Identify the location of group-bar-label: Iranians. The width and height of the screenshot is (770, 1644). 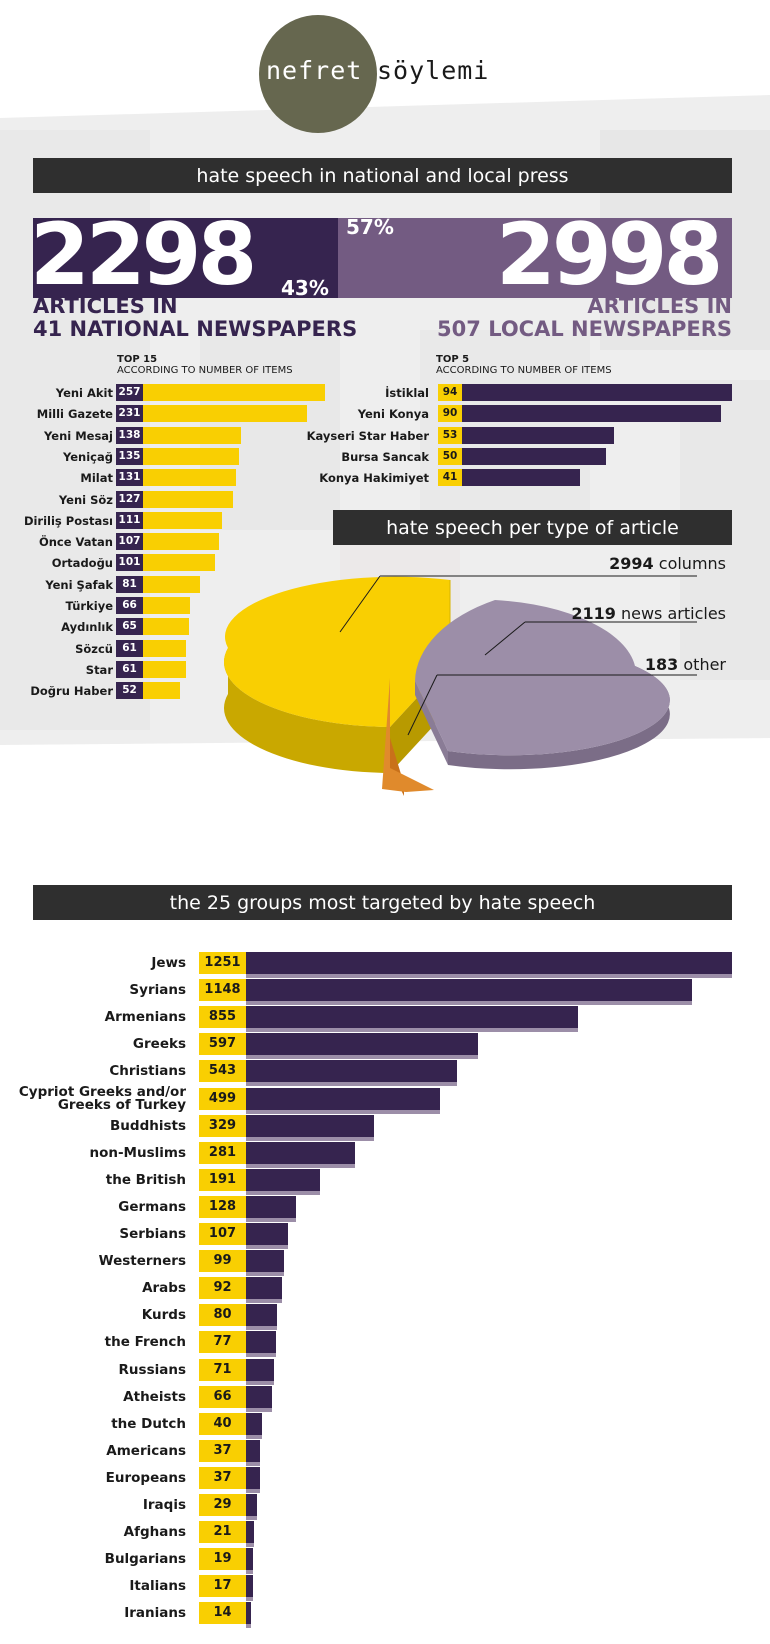
(155, 1613).